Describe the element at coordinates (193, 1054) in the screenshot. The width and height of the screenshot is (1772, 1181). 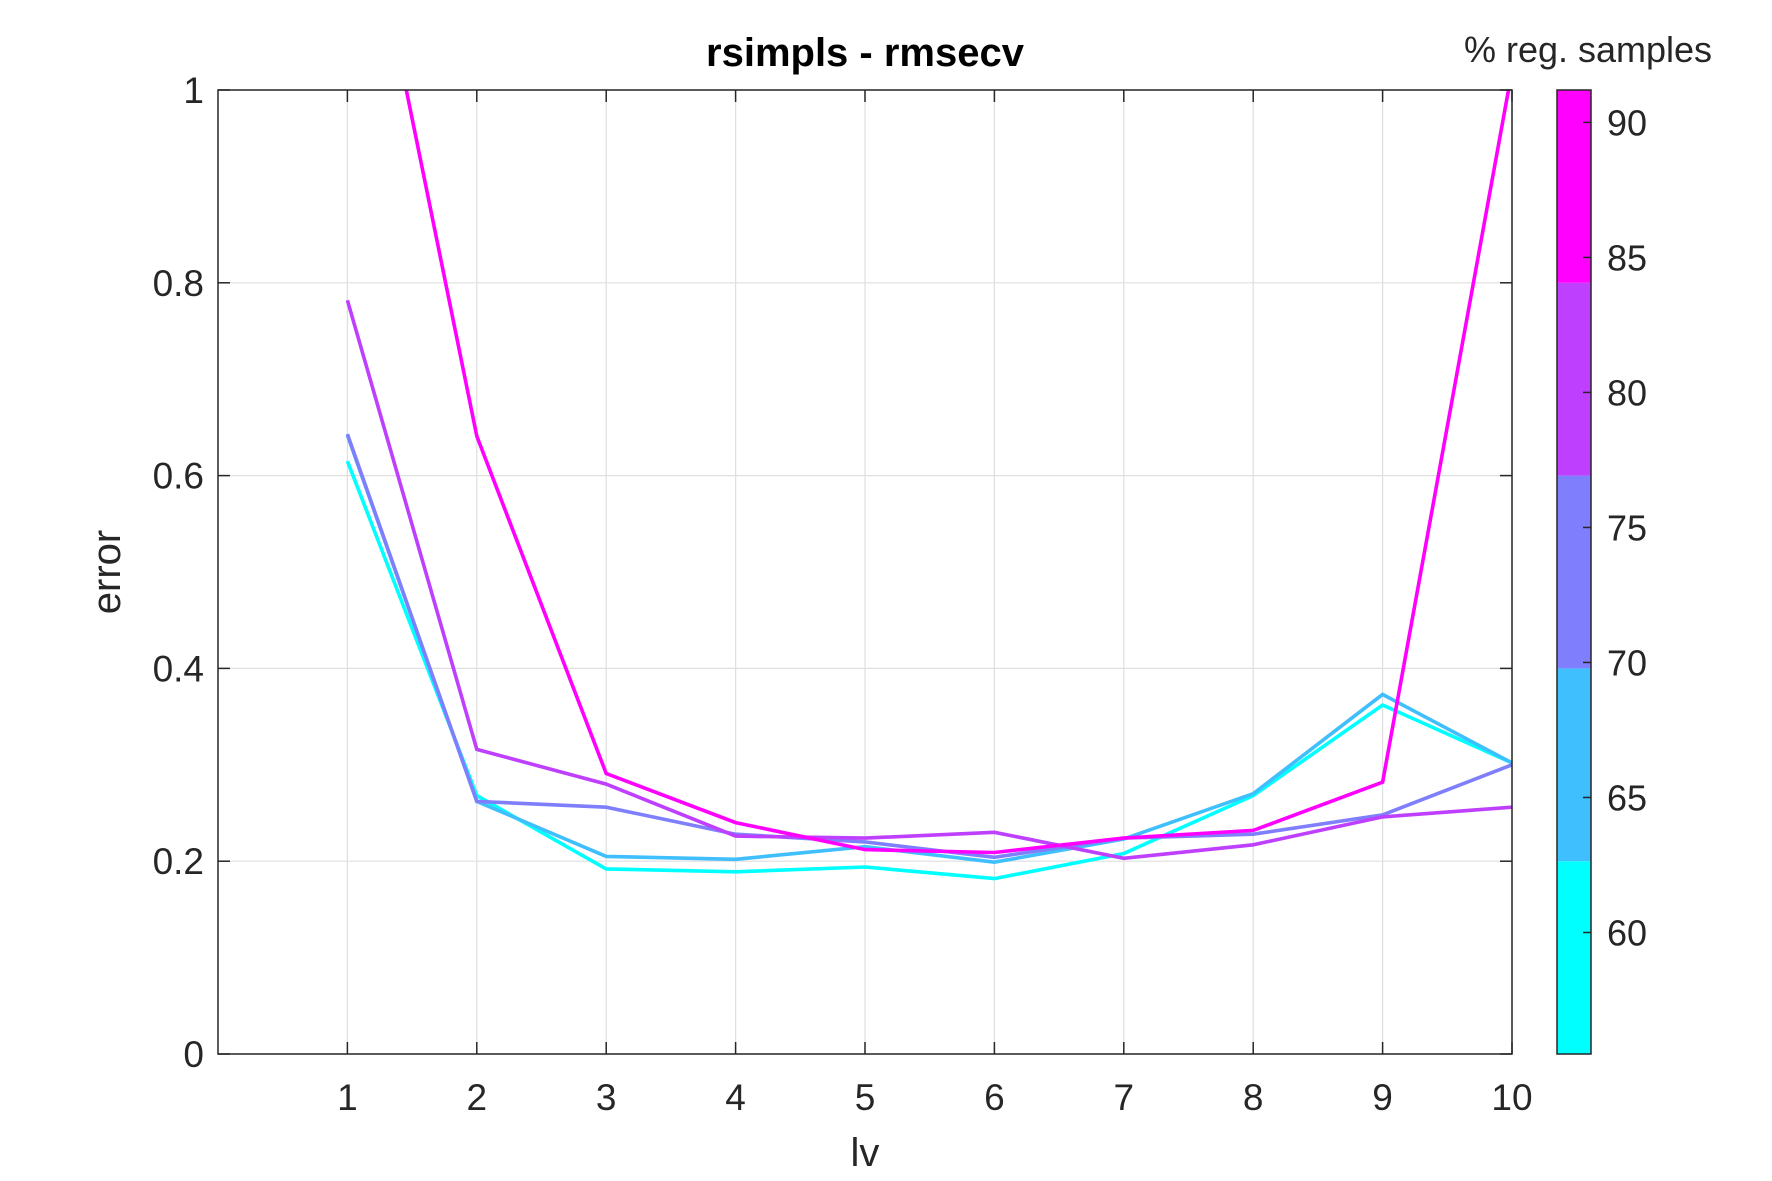
I see `y-tick-label: 0` at that location.